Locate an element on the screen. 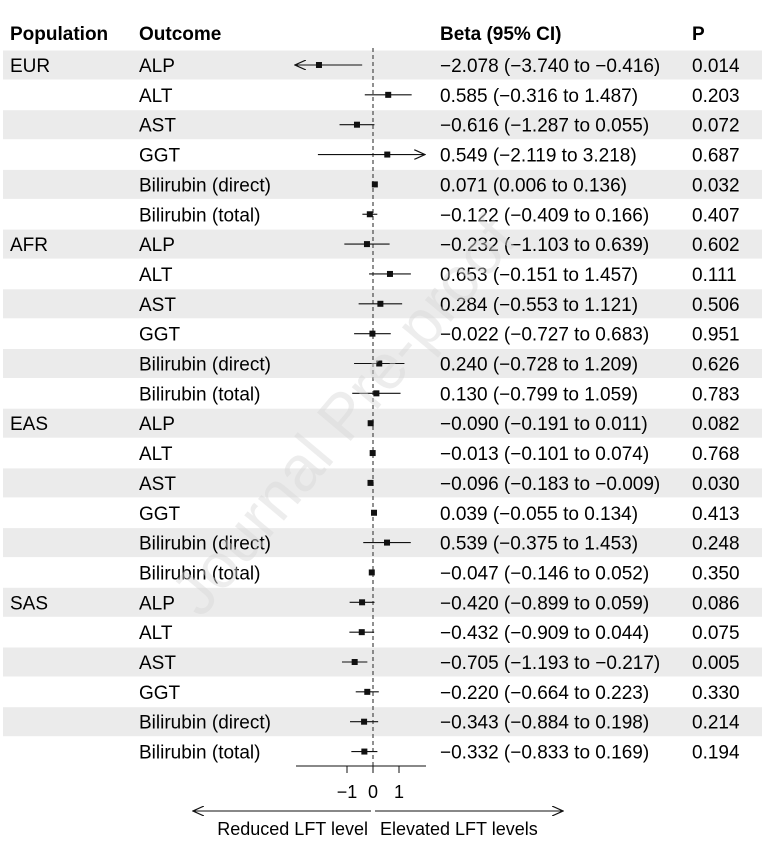  beta-ci-text: −0.090 (−0.191 to 0.011) is located at coordinates (544, 424).